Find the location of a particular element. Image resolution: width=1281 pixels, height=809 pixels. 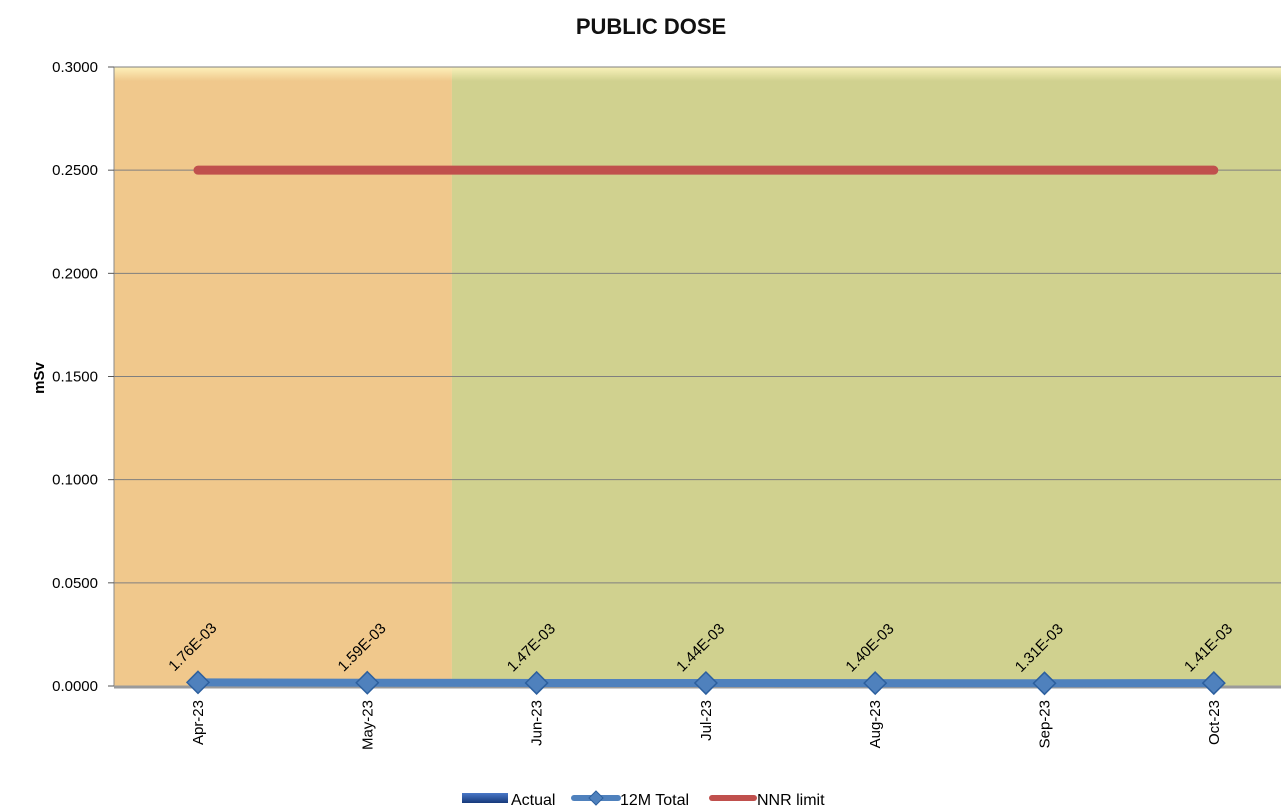

legend-label-12m-total: 12M Total is located at coordinates (654, 800).